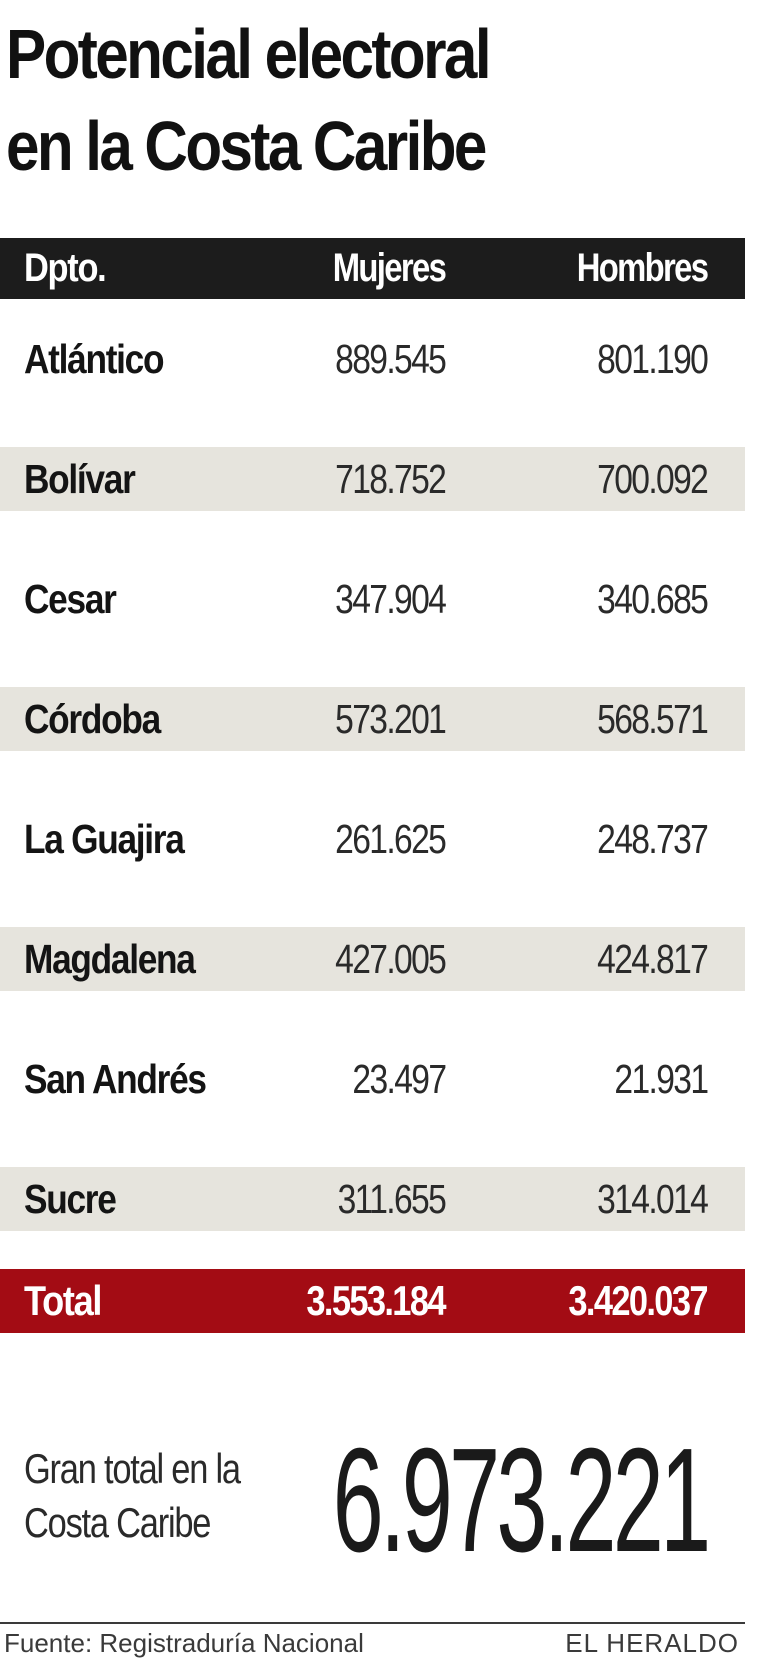 This screenshot has height=1674, width=760. Describe the element at coordinates (184, 1643) in the screenshot. I see `source-credit: Fuente: Registraduría Nacional` at that location.